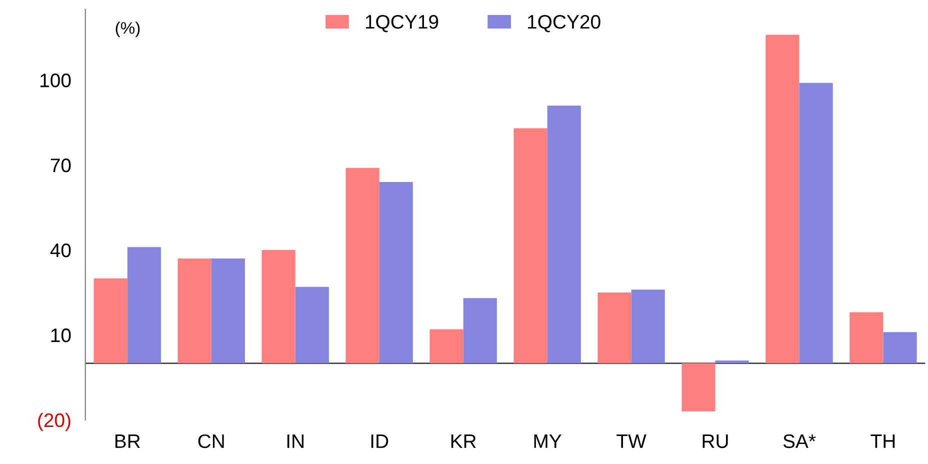 Image resolution: width=928 pixels, height=464 pixels. What do you see at coordinates (379, 441) in the screenshot?
I see `x-tick-label: ID` at bounding box center [379, 441].